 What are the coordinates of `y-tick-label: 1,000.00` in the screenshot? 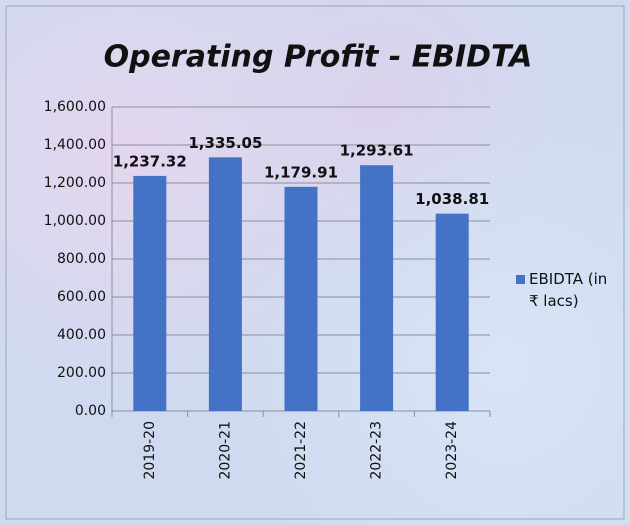 It's located at (75, 221).